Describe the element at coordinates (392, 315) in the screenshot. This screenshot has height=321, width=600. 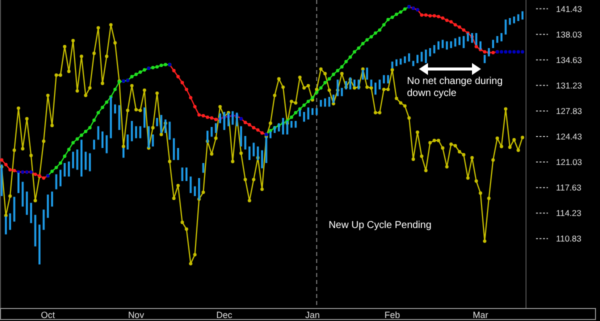
I see `x-tick-label: Feb` at that location.